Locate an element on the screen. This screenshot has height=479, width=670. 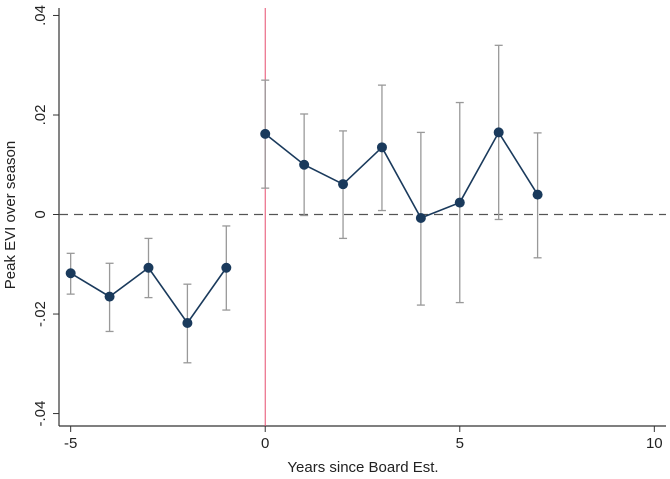
y-tick-label: .02 is located at coordinates (40, 115).